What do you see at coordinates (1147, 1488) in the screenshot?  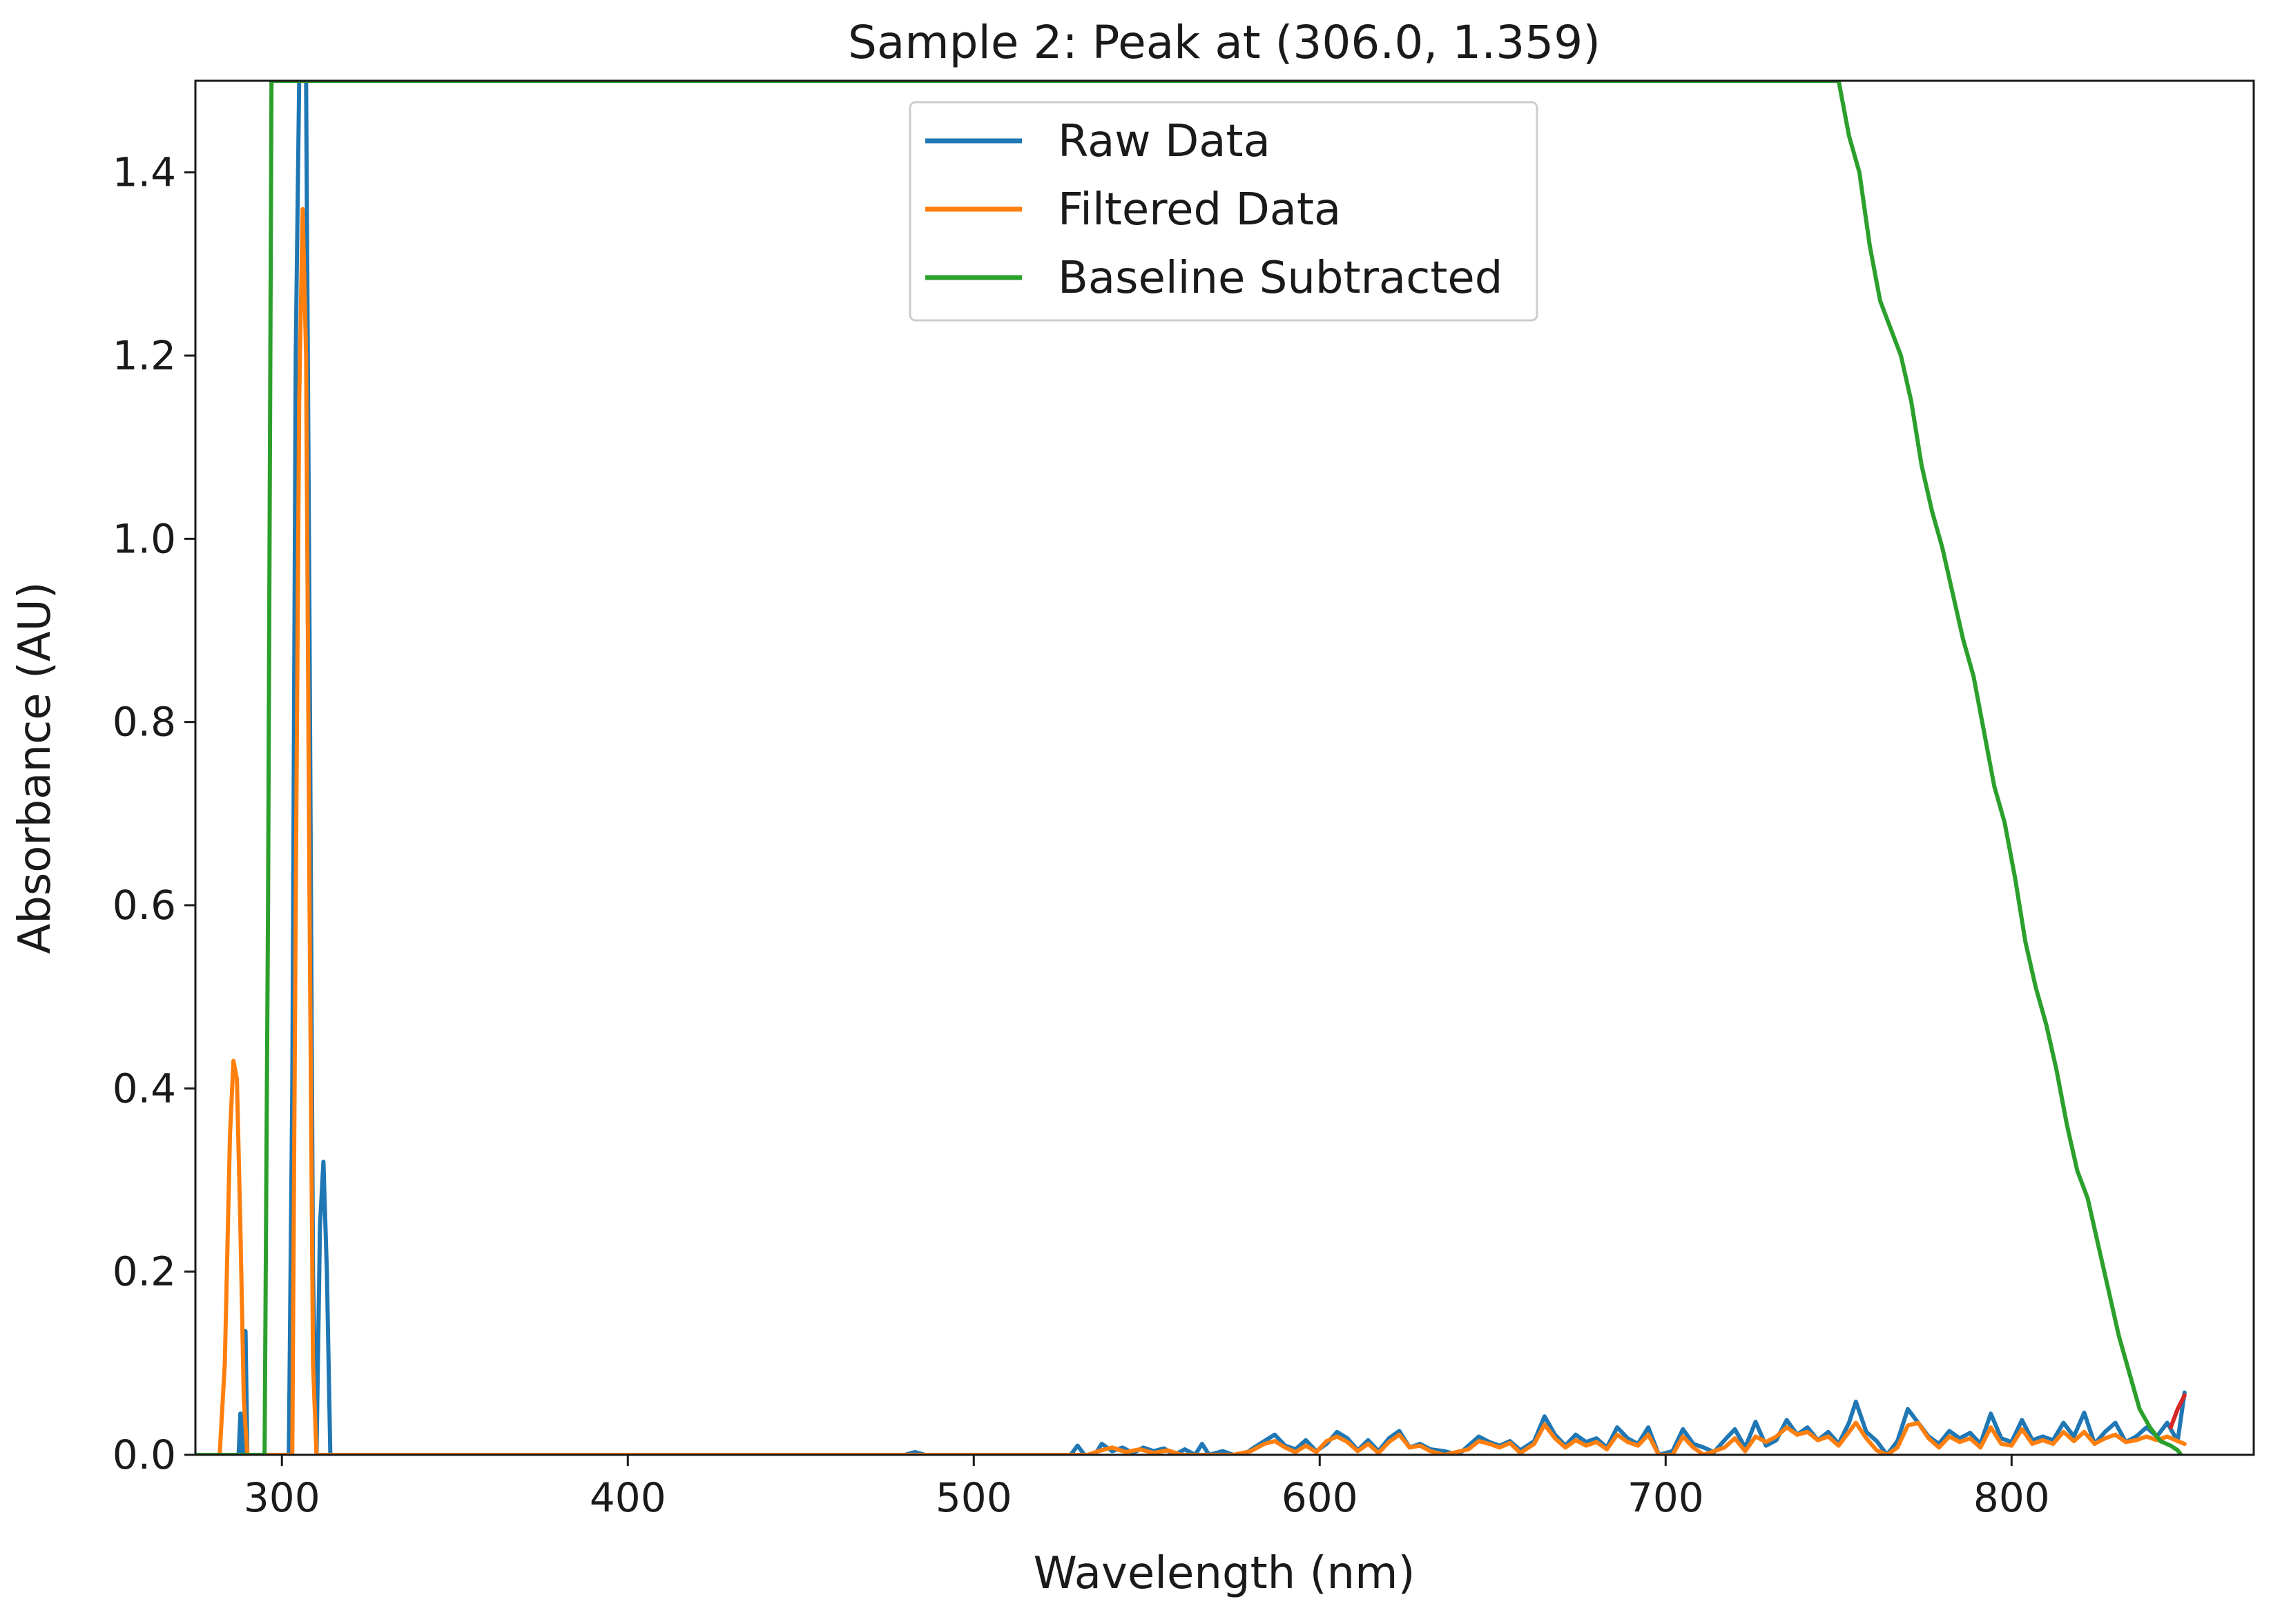 I see `x-axis: 300 400 500 600 700 800` at bounding box center [1147, 1488].